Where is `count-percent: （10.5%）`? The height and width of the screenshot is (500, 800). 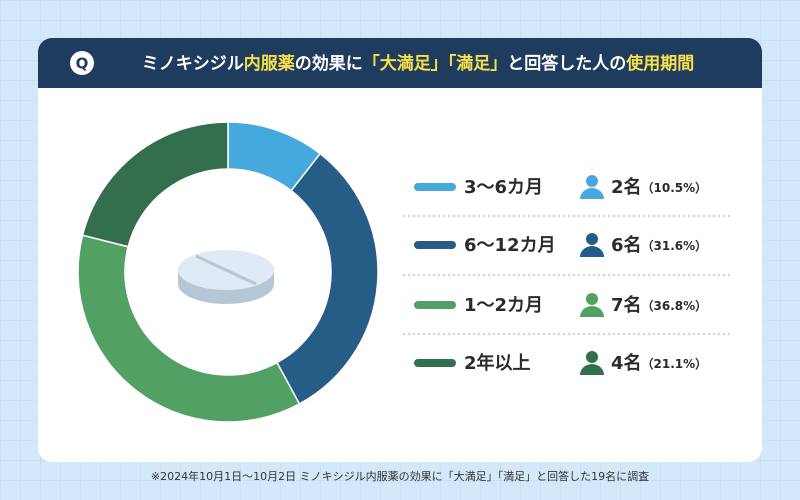 count-percent: （10.5%） is located at coordinates (675, 187).